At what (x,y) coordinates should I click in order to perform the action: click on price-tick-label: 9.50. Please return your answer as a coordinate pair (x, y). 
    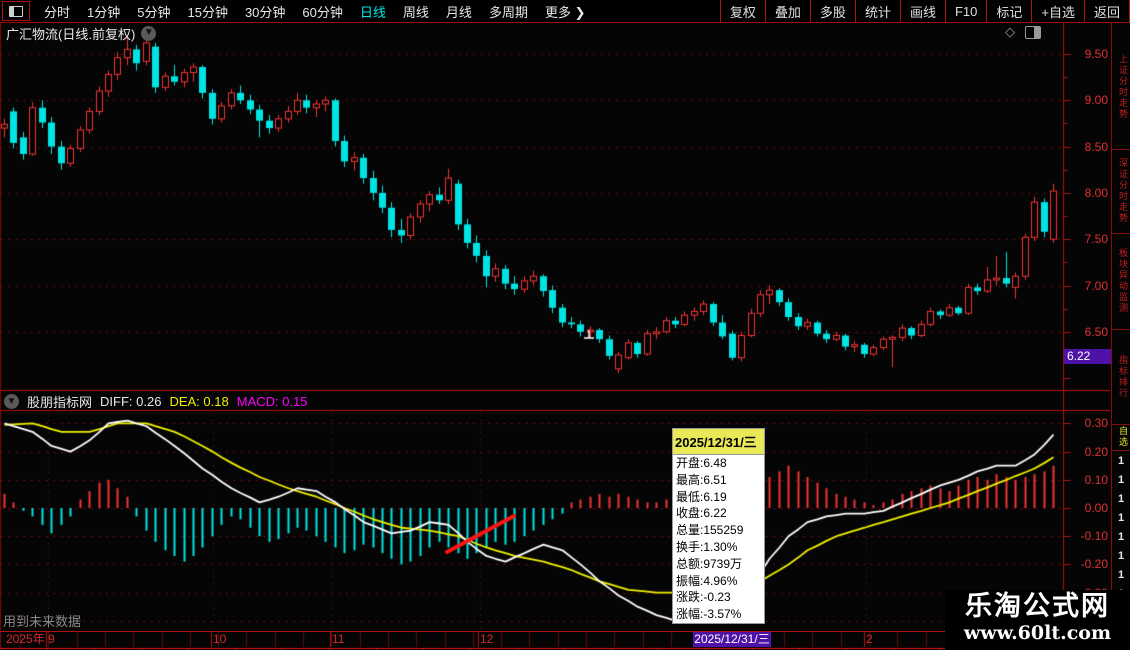
    Looking at the image, I should click on (1096, 54).